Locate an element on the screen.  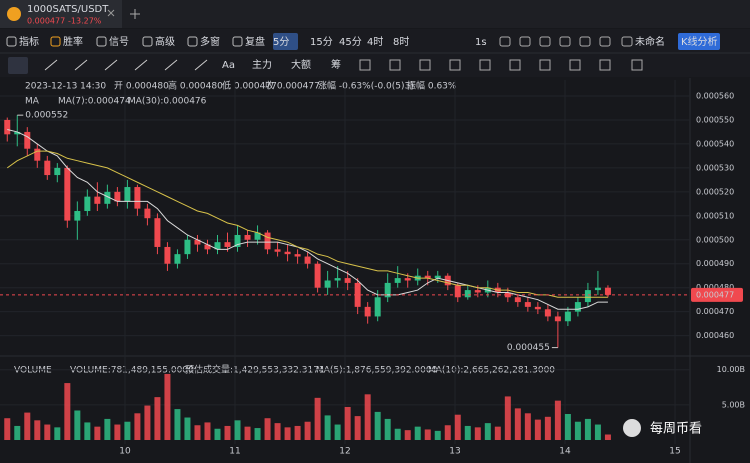
layout-name: 未命名 is located at coordinates (650, 41).